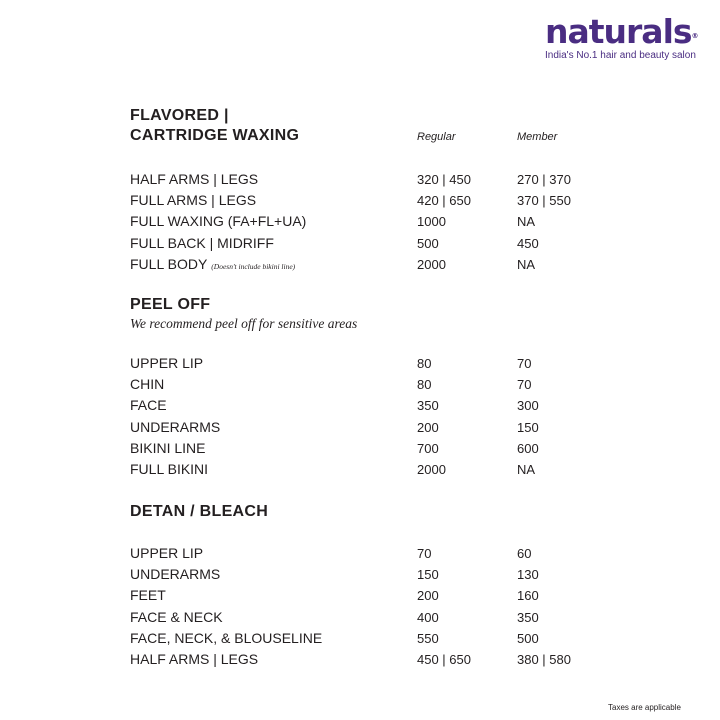  What do you see at coordinates (390, 405) in the screenshot?
I see `list-item: FACE 350 300` at bounding box center [390, 405].